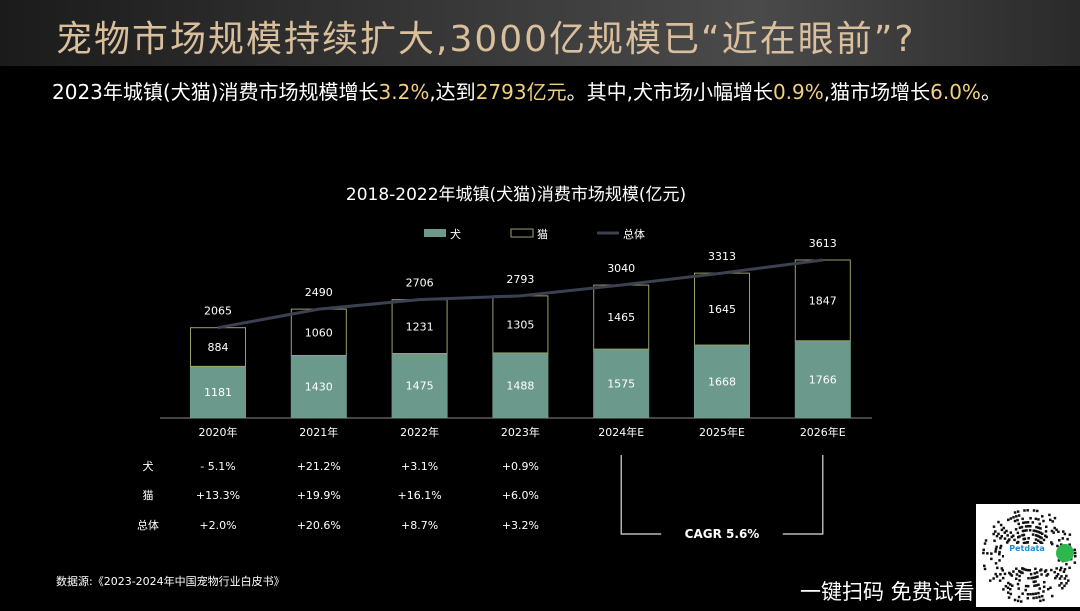 The height and width of the screenshot is (611, 1080). Describe the element at coordinates (319, 466) in the screenshot. I see `growth-value: +21.2%` at that location.